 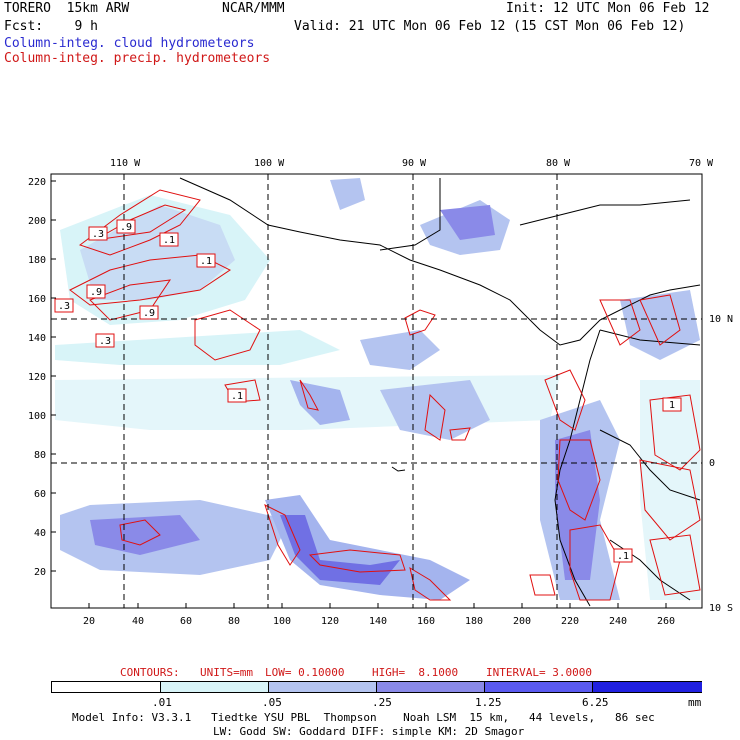 What do you see at coordinates (51, 26) in the screenshot?
I see `forecast-hour: Fcst: 9 h` at bounding box center [51, 26].